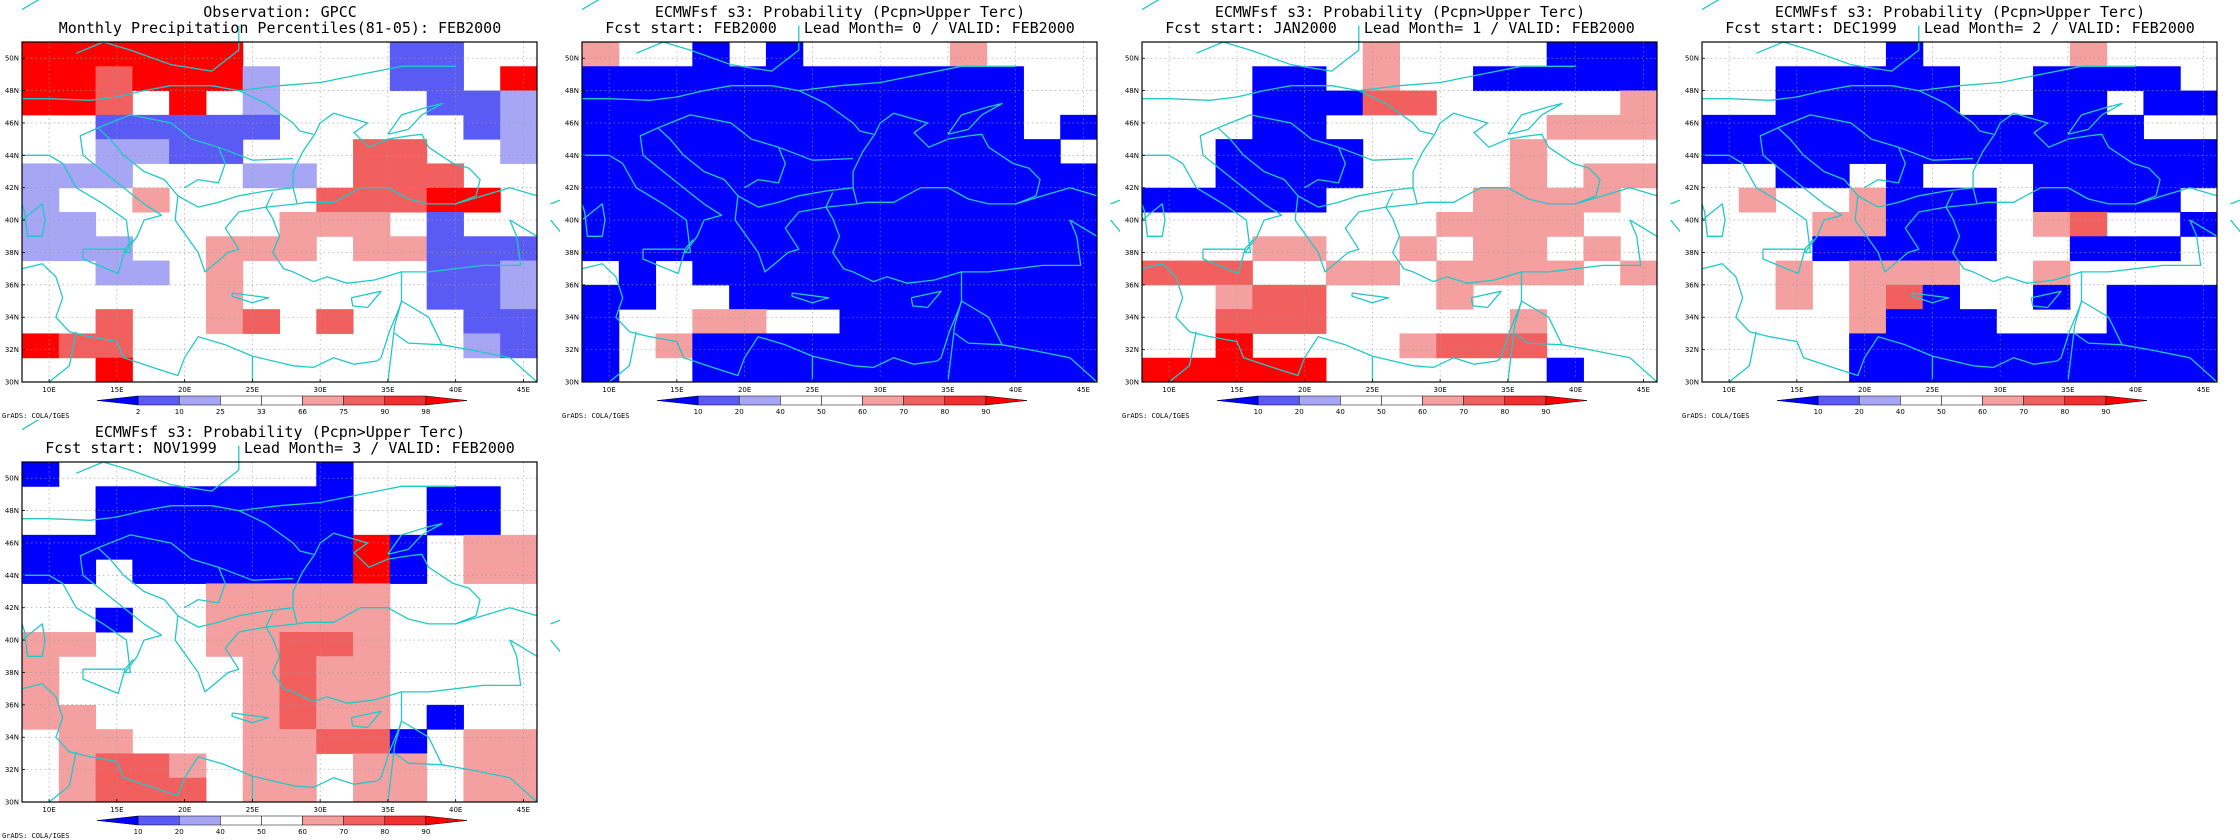 This screenshot has width=2240, height=840. I want to click on lat-tick-label: 36N, so click(12, 705).